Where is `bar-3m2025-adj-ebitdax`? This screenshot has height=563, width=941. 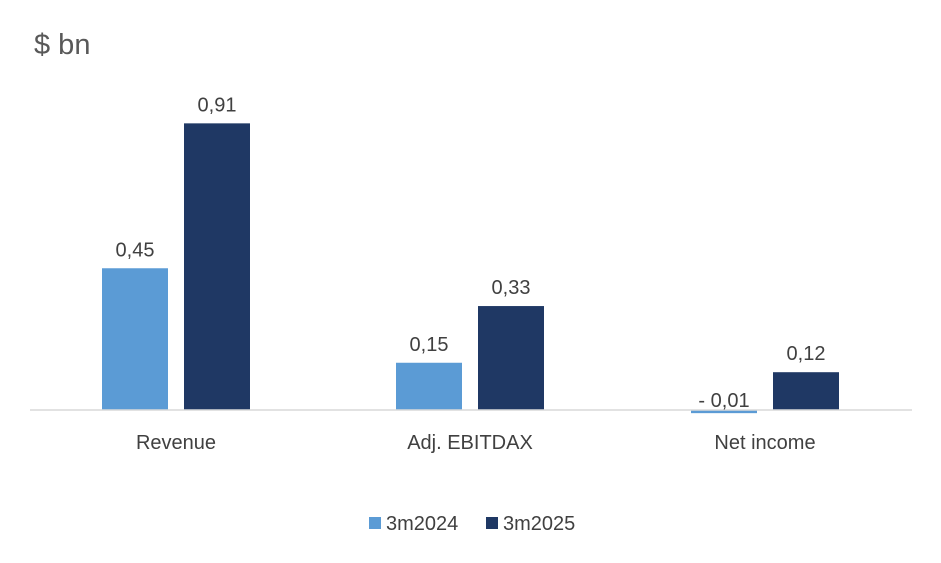
bar-3m2025-adj-ebitdax is located at coordinates (511, 358).